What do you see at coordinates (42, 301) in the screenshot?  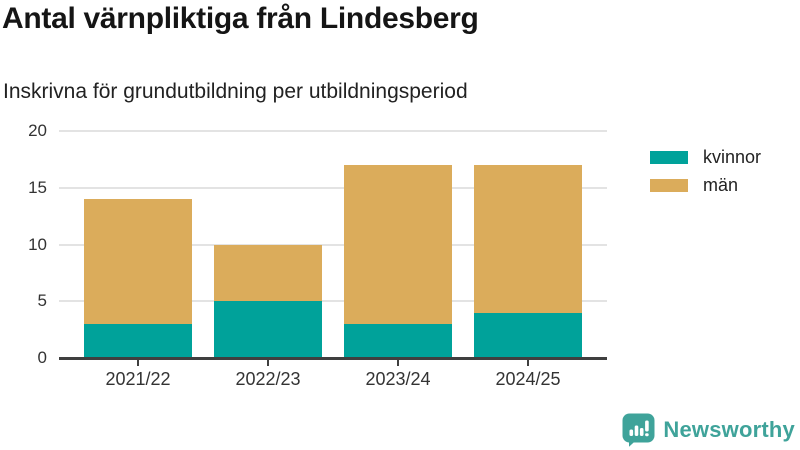 I see `y-tick-label-5: 5` at bounding box center [42, 301].